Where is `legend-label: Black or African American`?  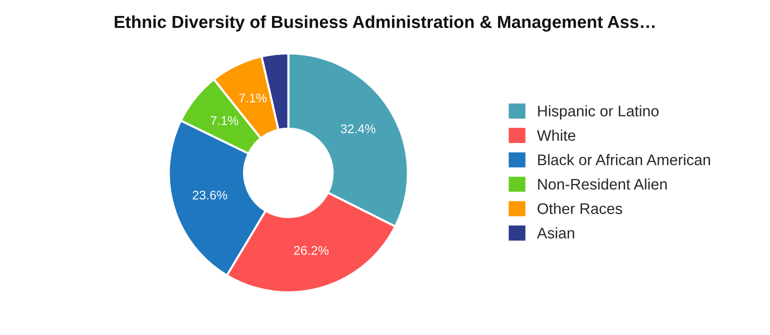
legend-label: Black or African American is located at coordinates (624, 160).